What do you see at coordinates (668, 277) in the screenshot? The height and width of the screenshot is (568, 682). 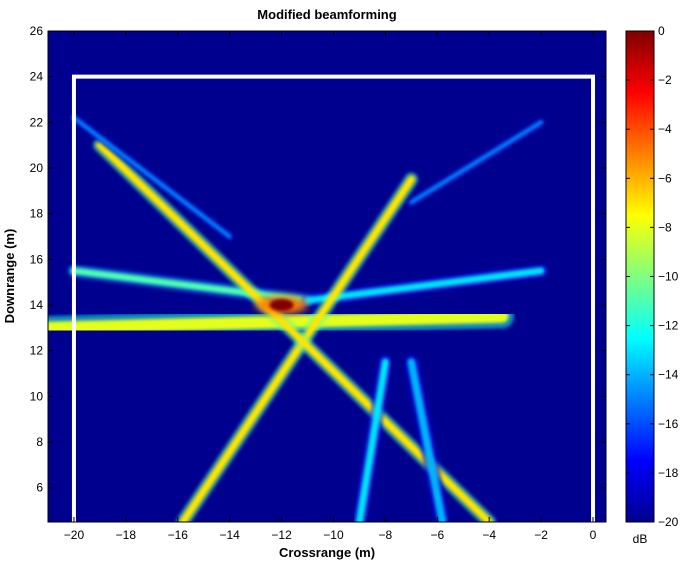 I see `colorbar-tick-label: −10` at bounding box center [668, 277].